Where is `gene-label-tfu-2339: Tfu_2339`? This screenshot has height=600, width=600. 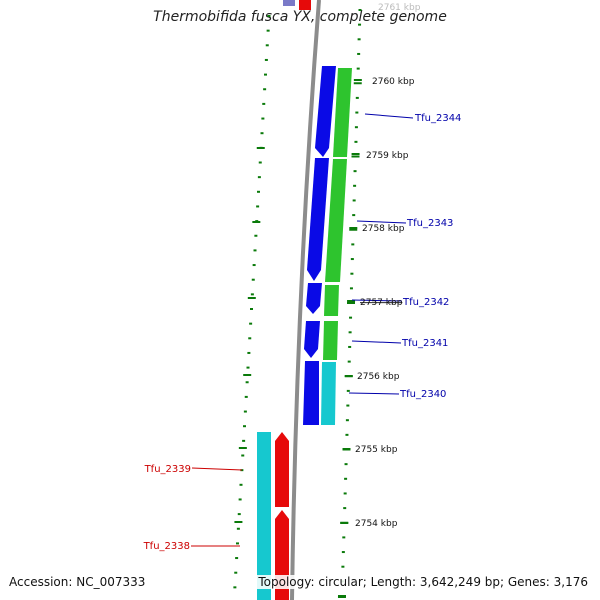
gene-label-tfu-2339: Tfu_2339 is located at coordinates (167, 469).